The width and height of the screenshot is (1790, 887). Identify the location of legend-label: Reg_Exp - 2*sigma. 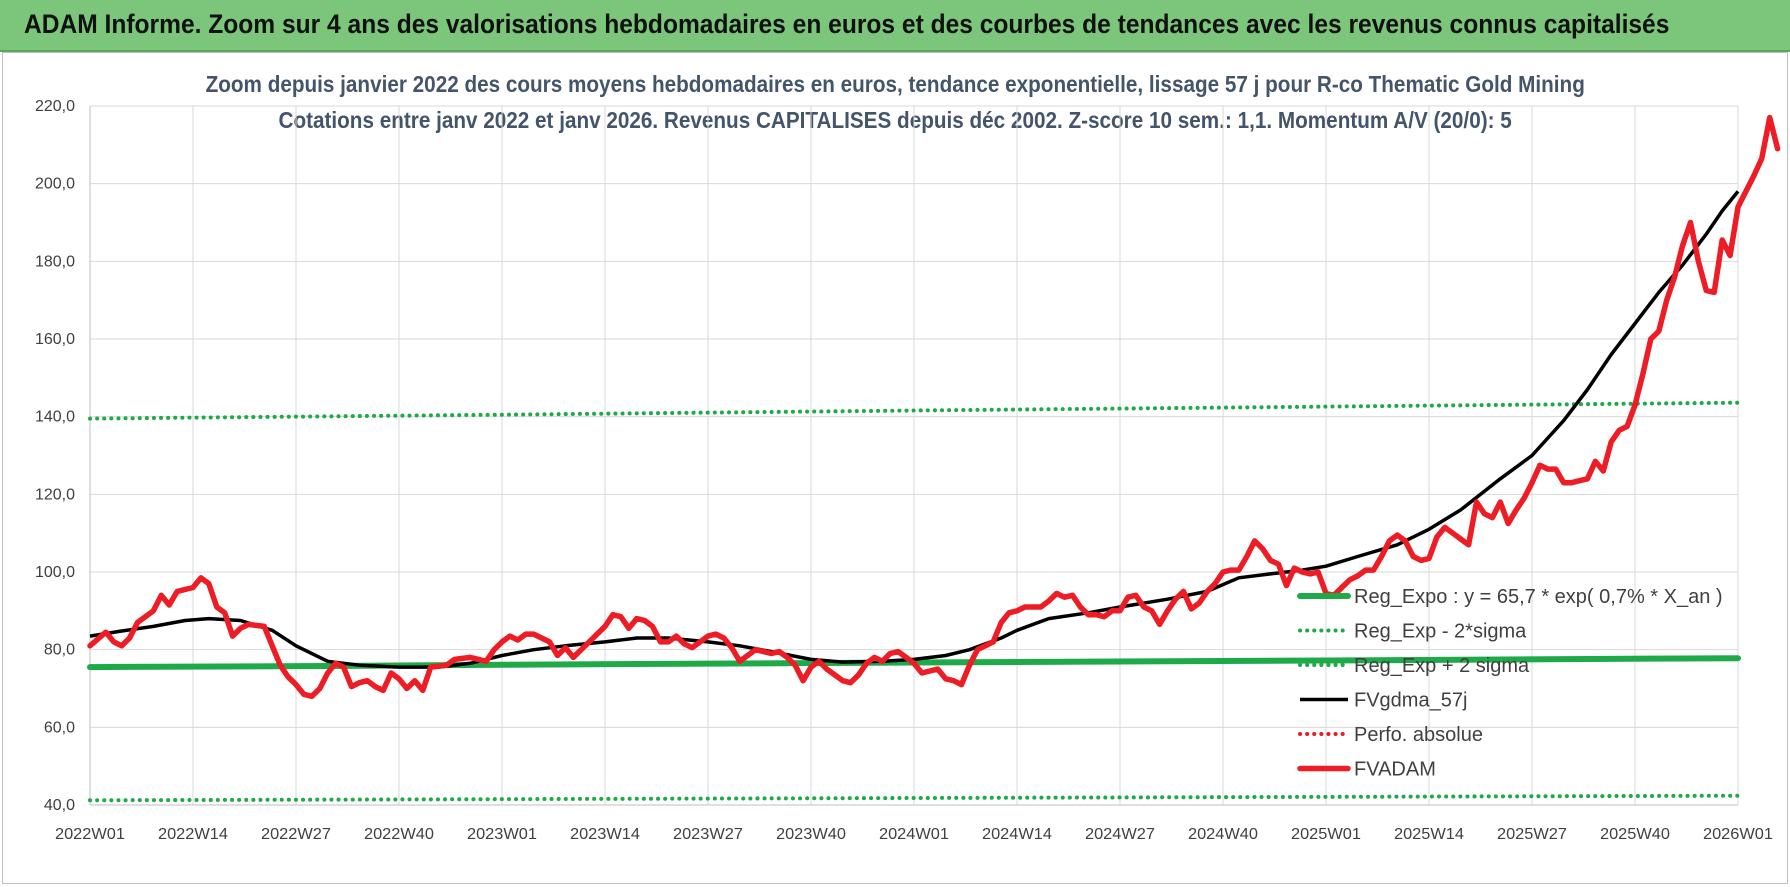
(1440, 632).